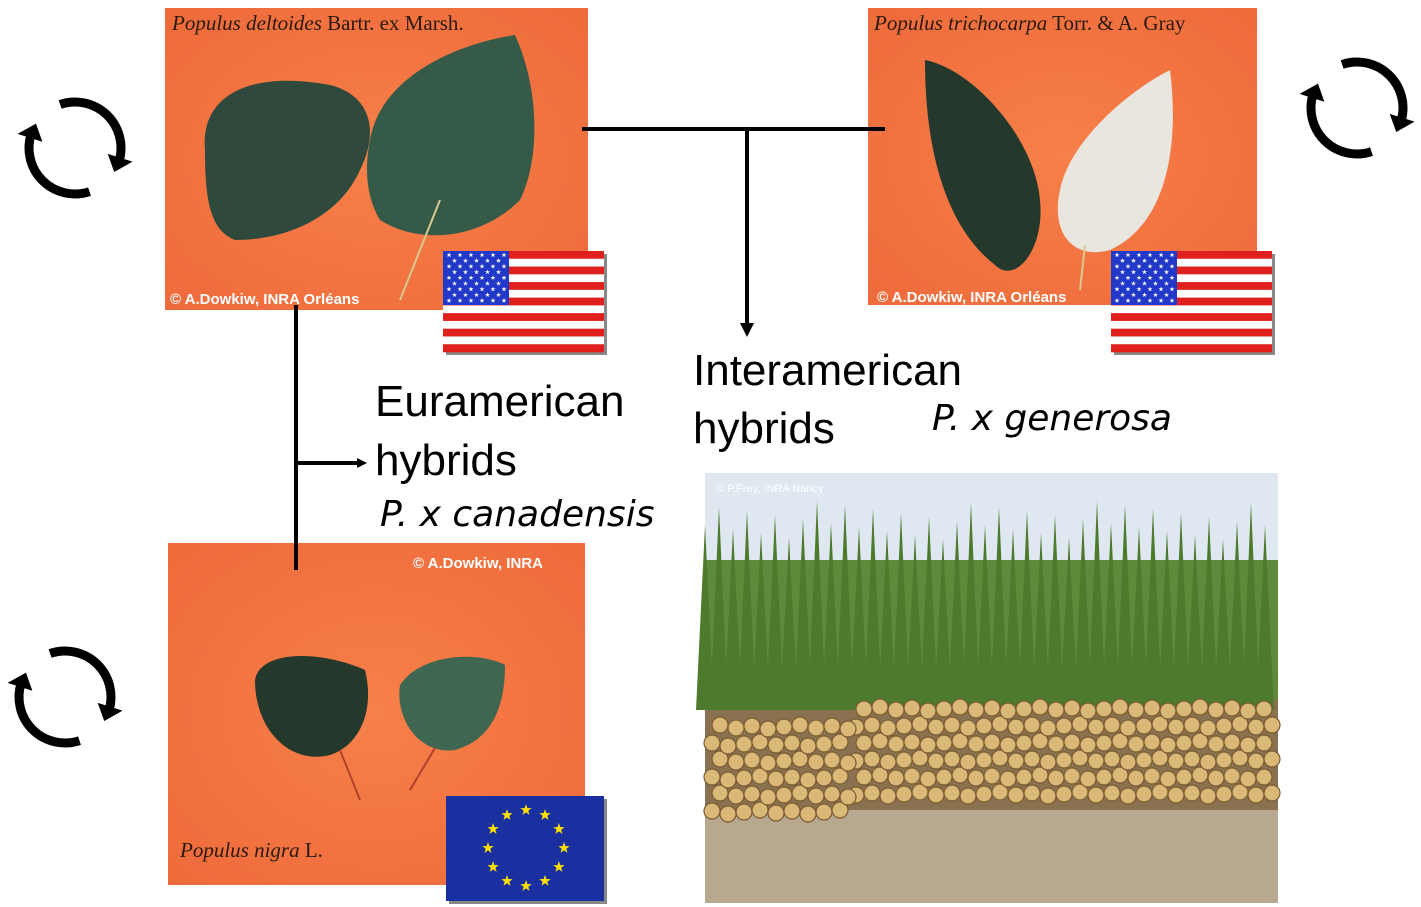 The width and height of the screenshot is (1421, 907). What do you see at coordinates (376, 714) in the screenshot?
I see `nigra-image: Populus nigra L. © A.Dowkiw, INRA` at bounding box center [376, 714].